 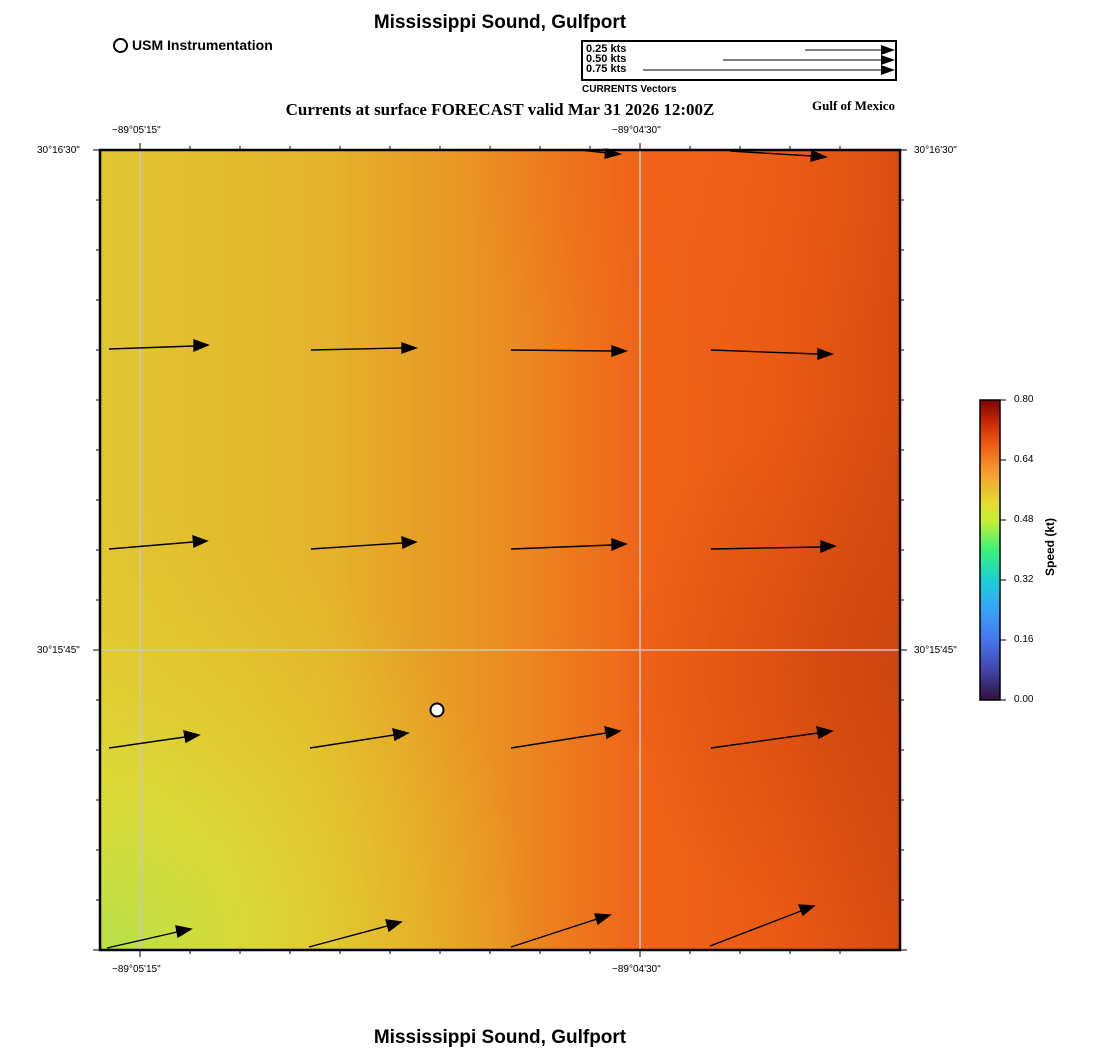 What do you see at coordinates (606, 59) in the screenshot?
I see `vector-legend-entry-2: 0.50 kts` at bounding box center [606, 59].